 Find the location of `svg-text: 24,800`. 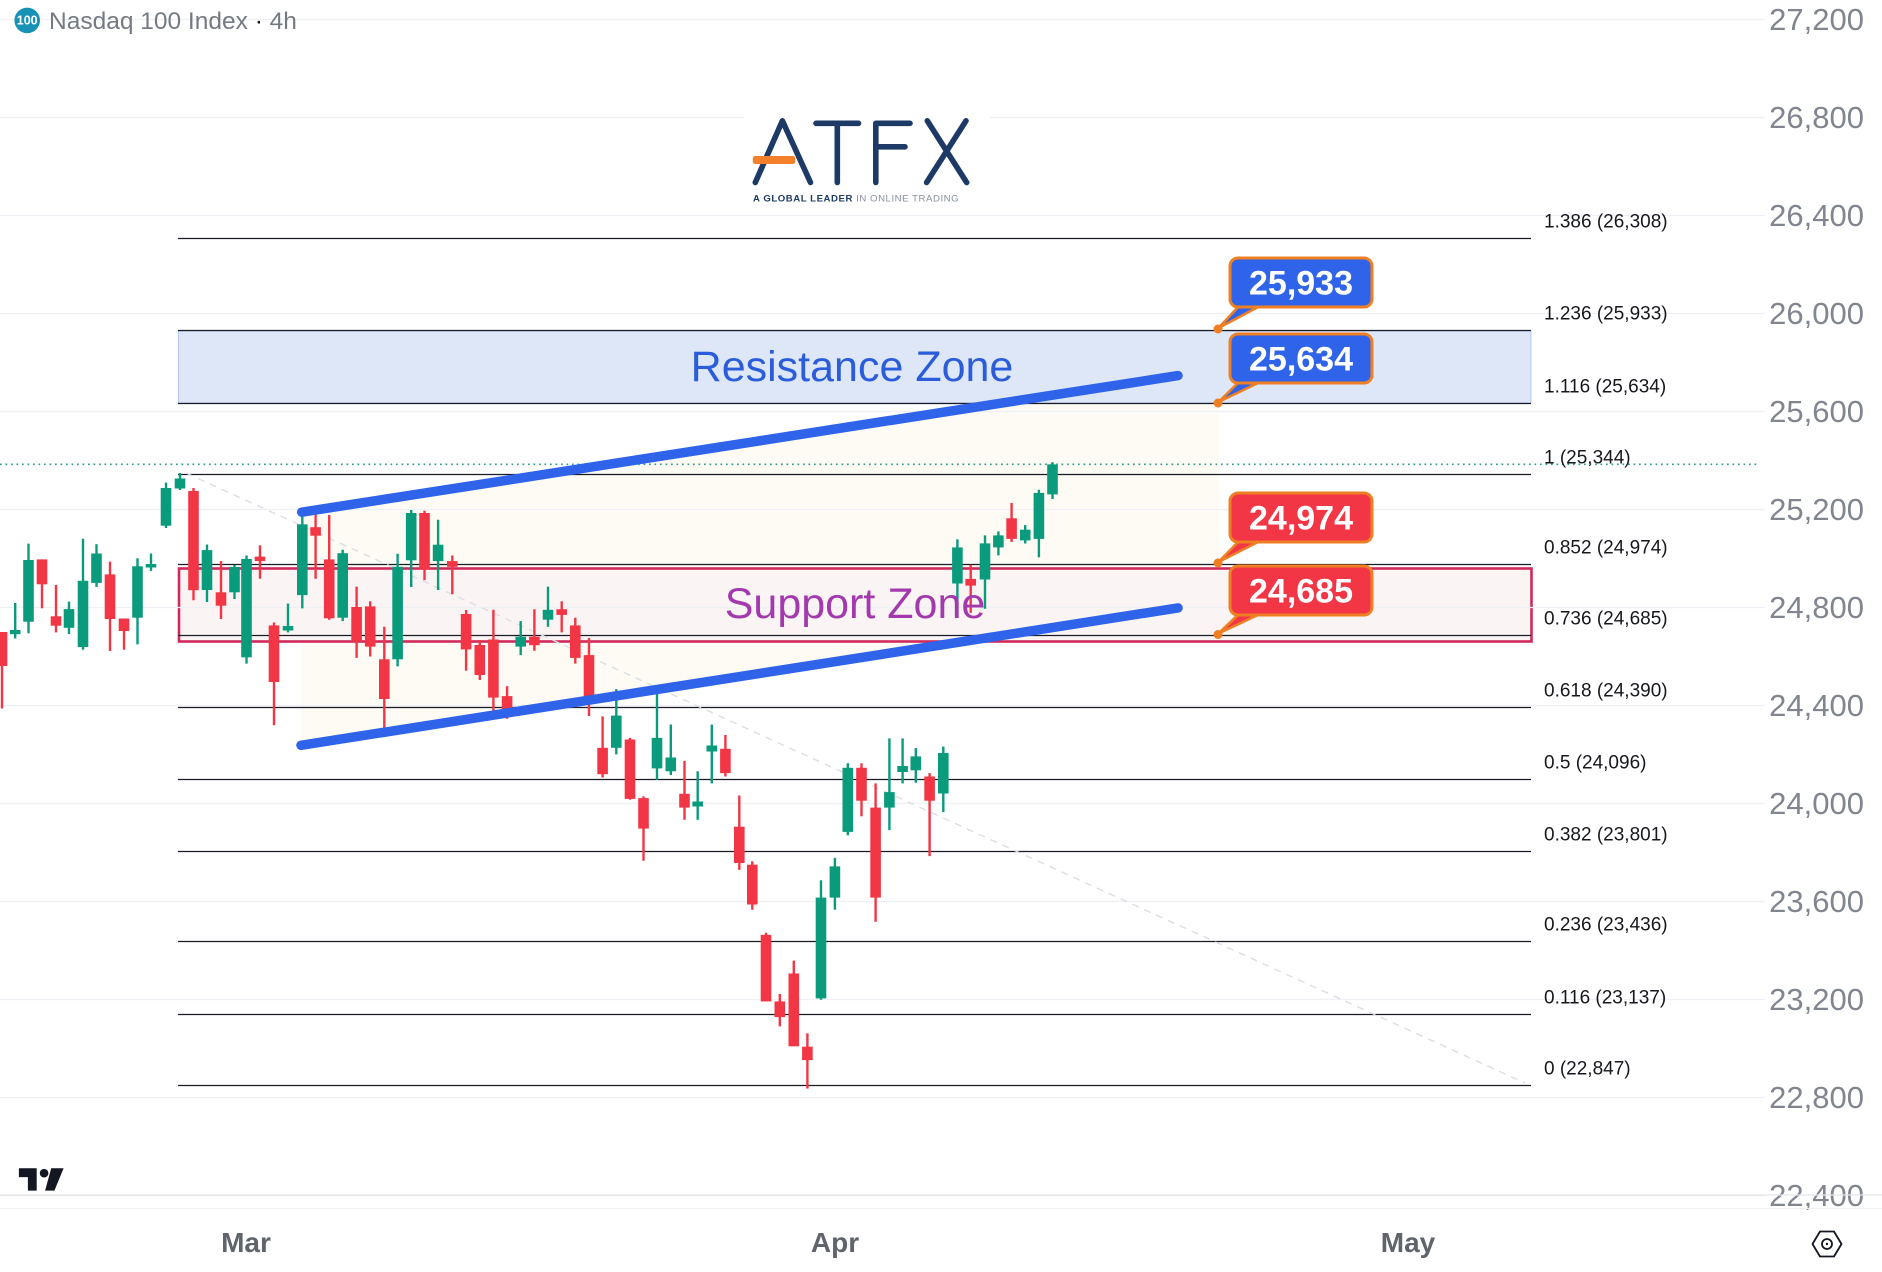

svg-text: 24,800 is located at coordinates (1816, 607).